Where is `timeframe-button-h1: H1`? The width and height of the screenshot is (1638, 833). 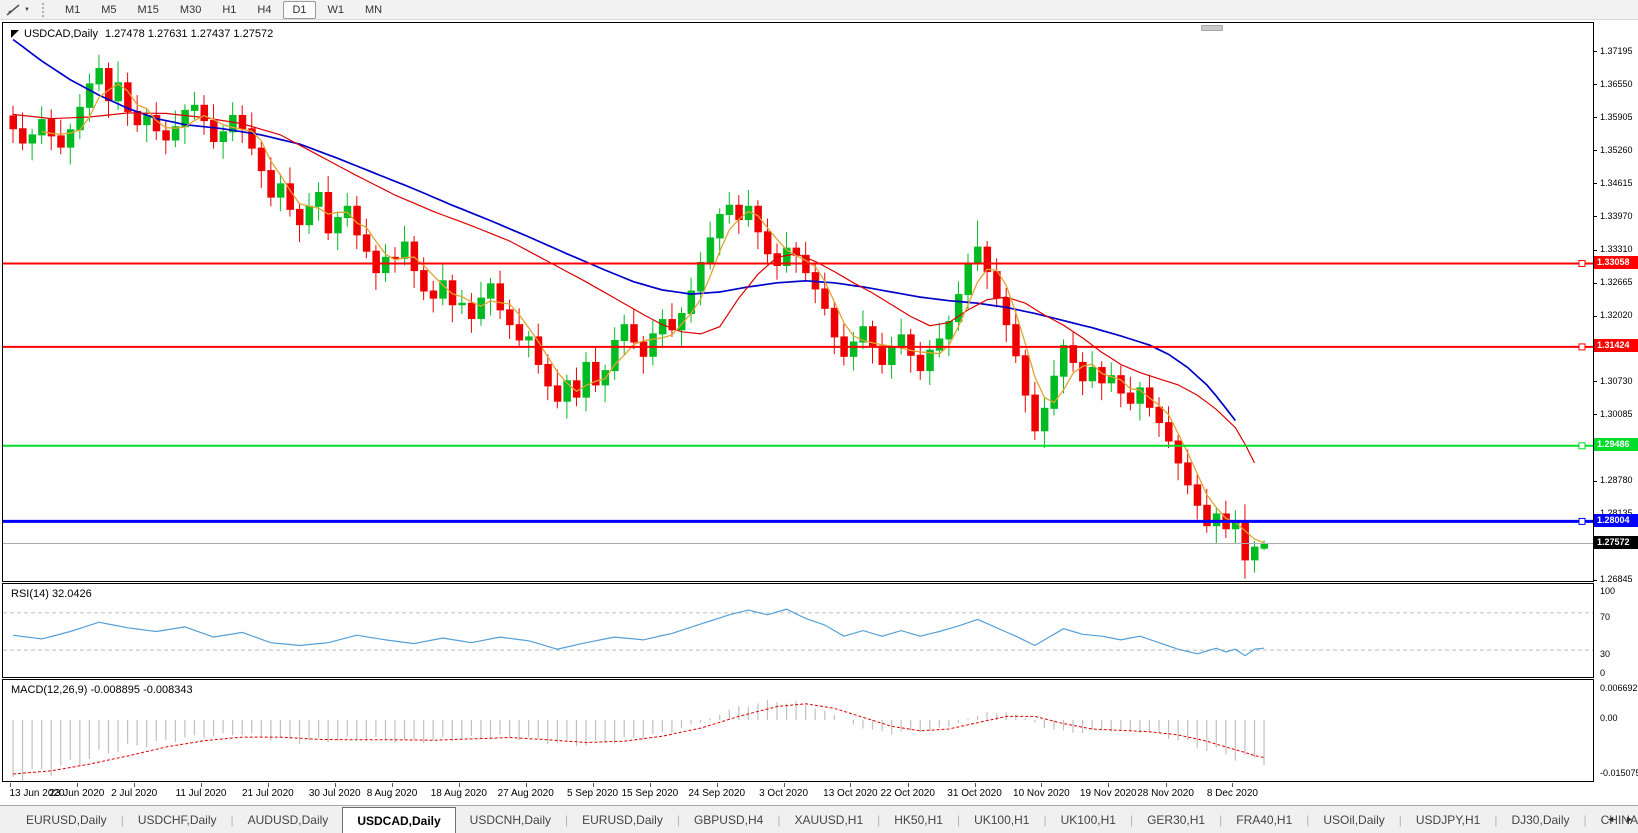
timeframe-button-h1: H1 is located at coordinates (229, 9).